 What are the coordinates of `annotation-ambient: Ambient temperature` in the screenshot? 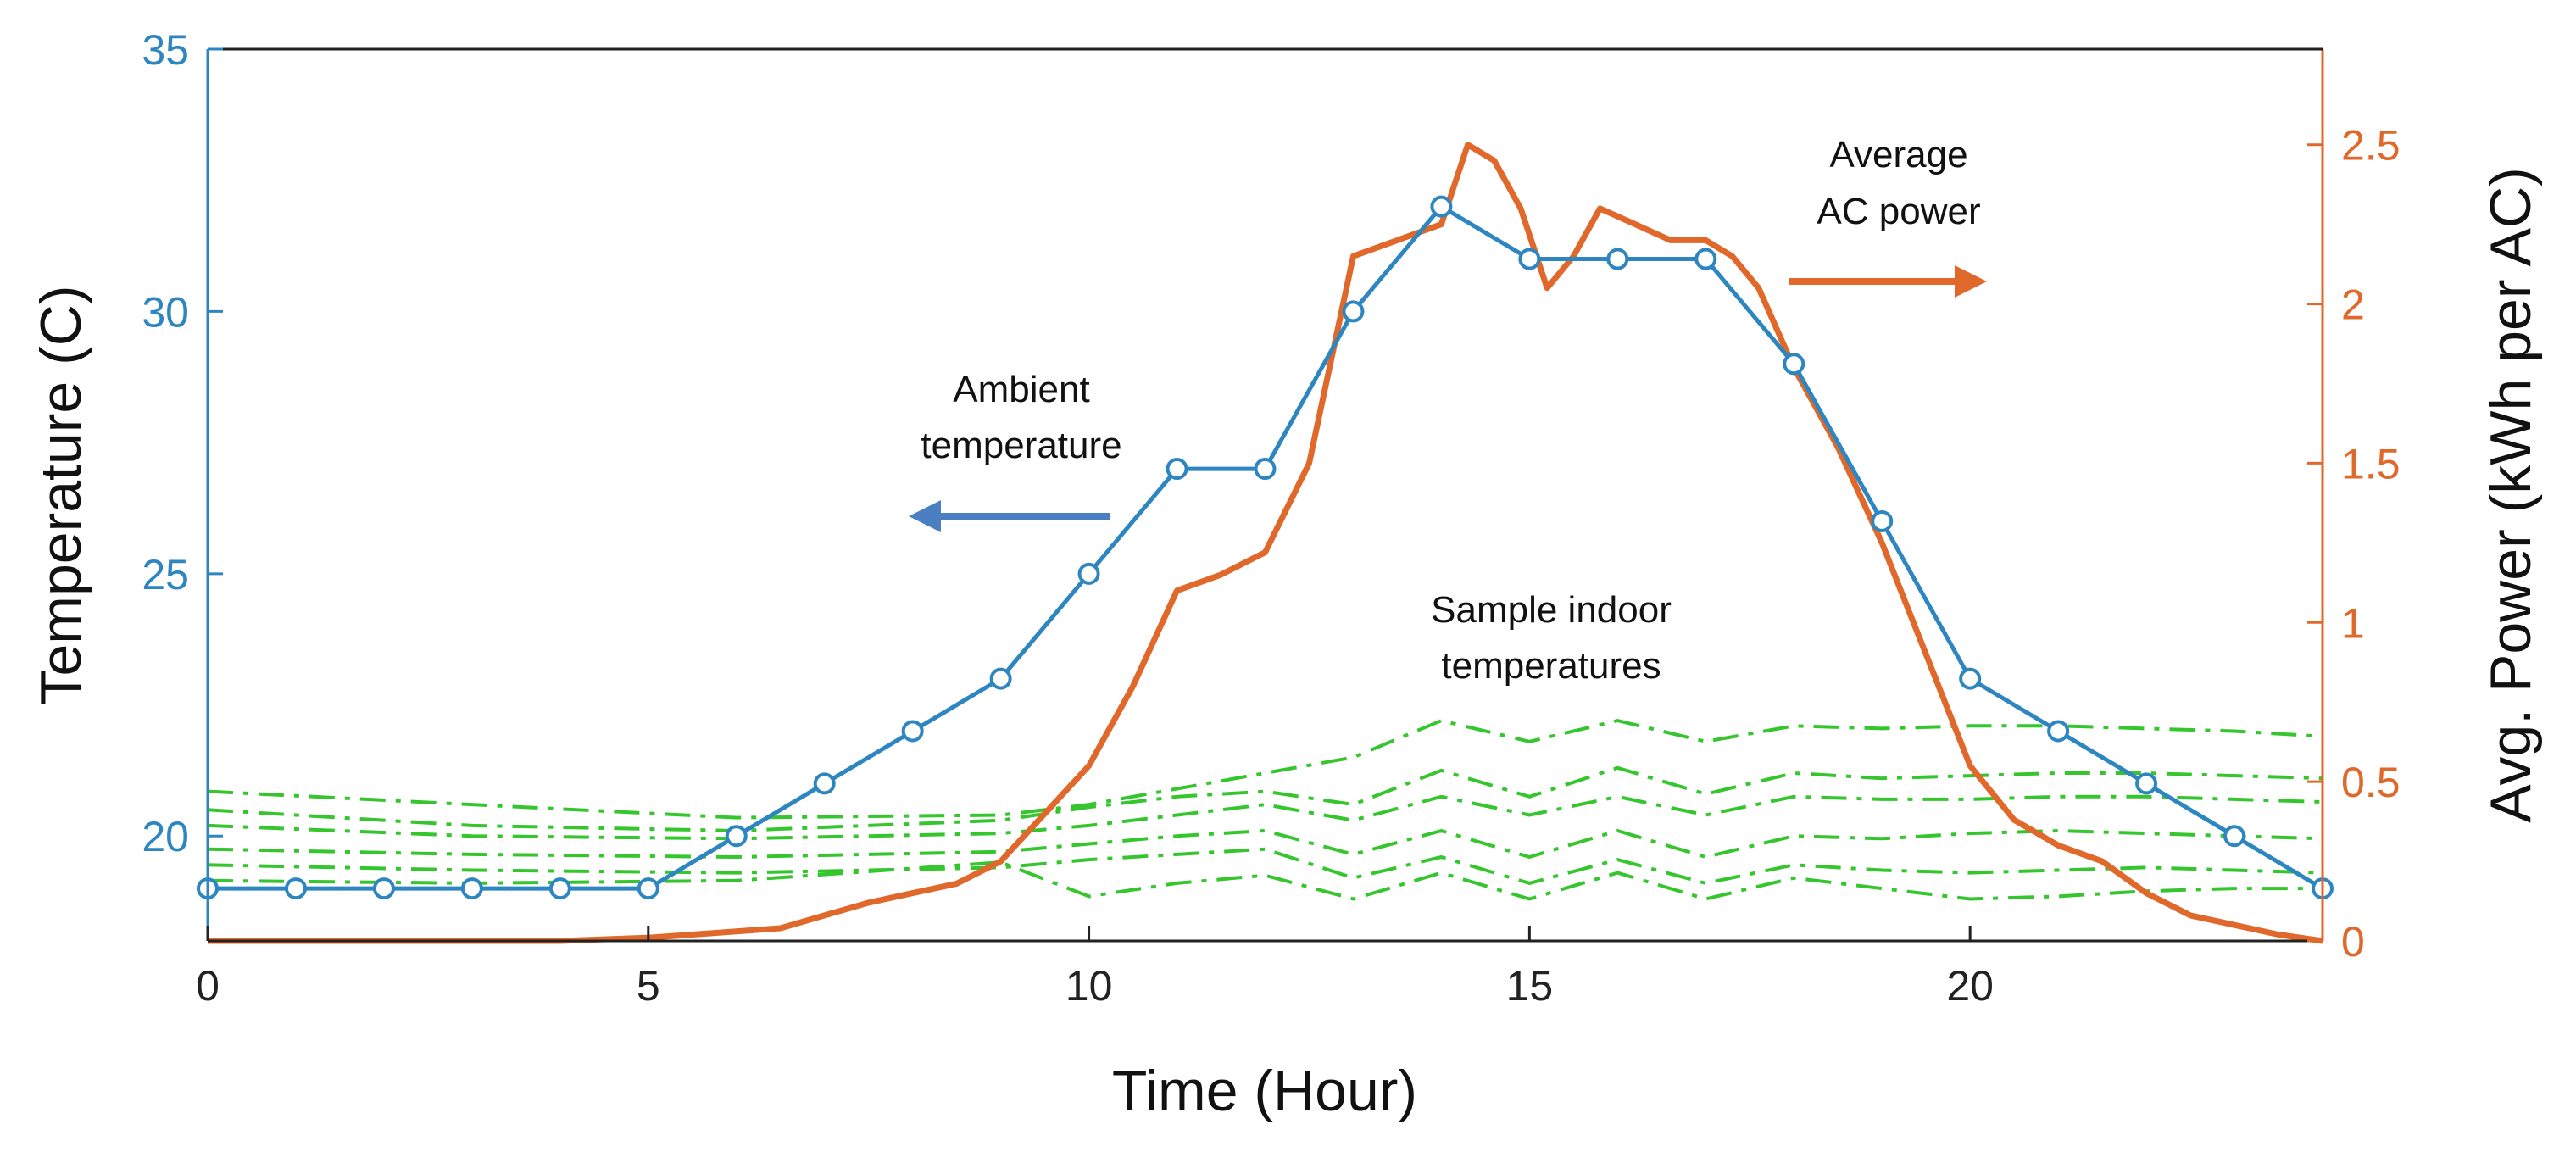 It's located at (1015, 450).